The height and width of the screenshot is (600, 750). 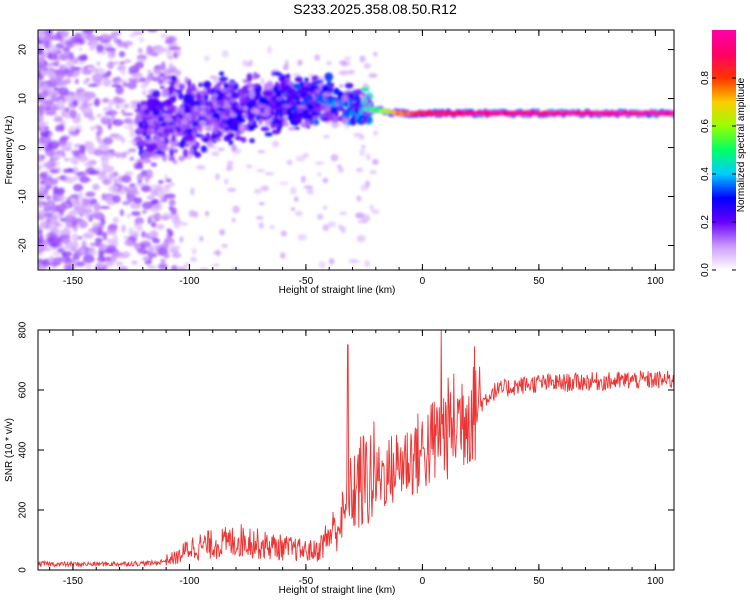 I want to click on bottom-xtick-label: 50, so click(x=539, y=581).